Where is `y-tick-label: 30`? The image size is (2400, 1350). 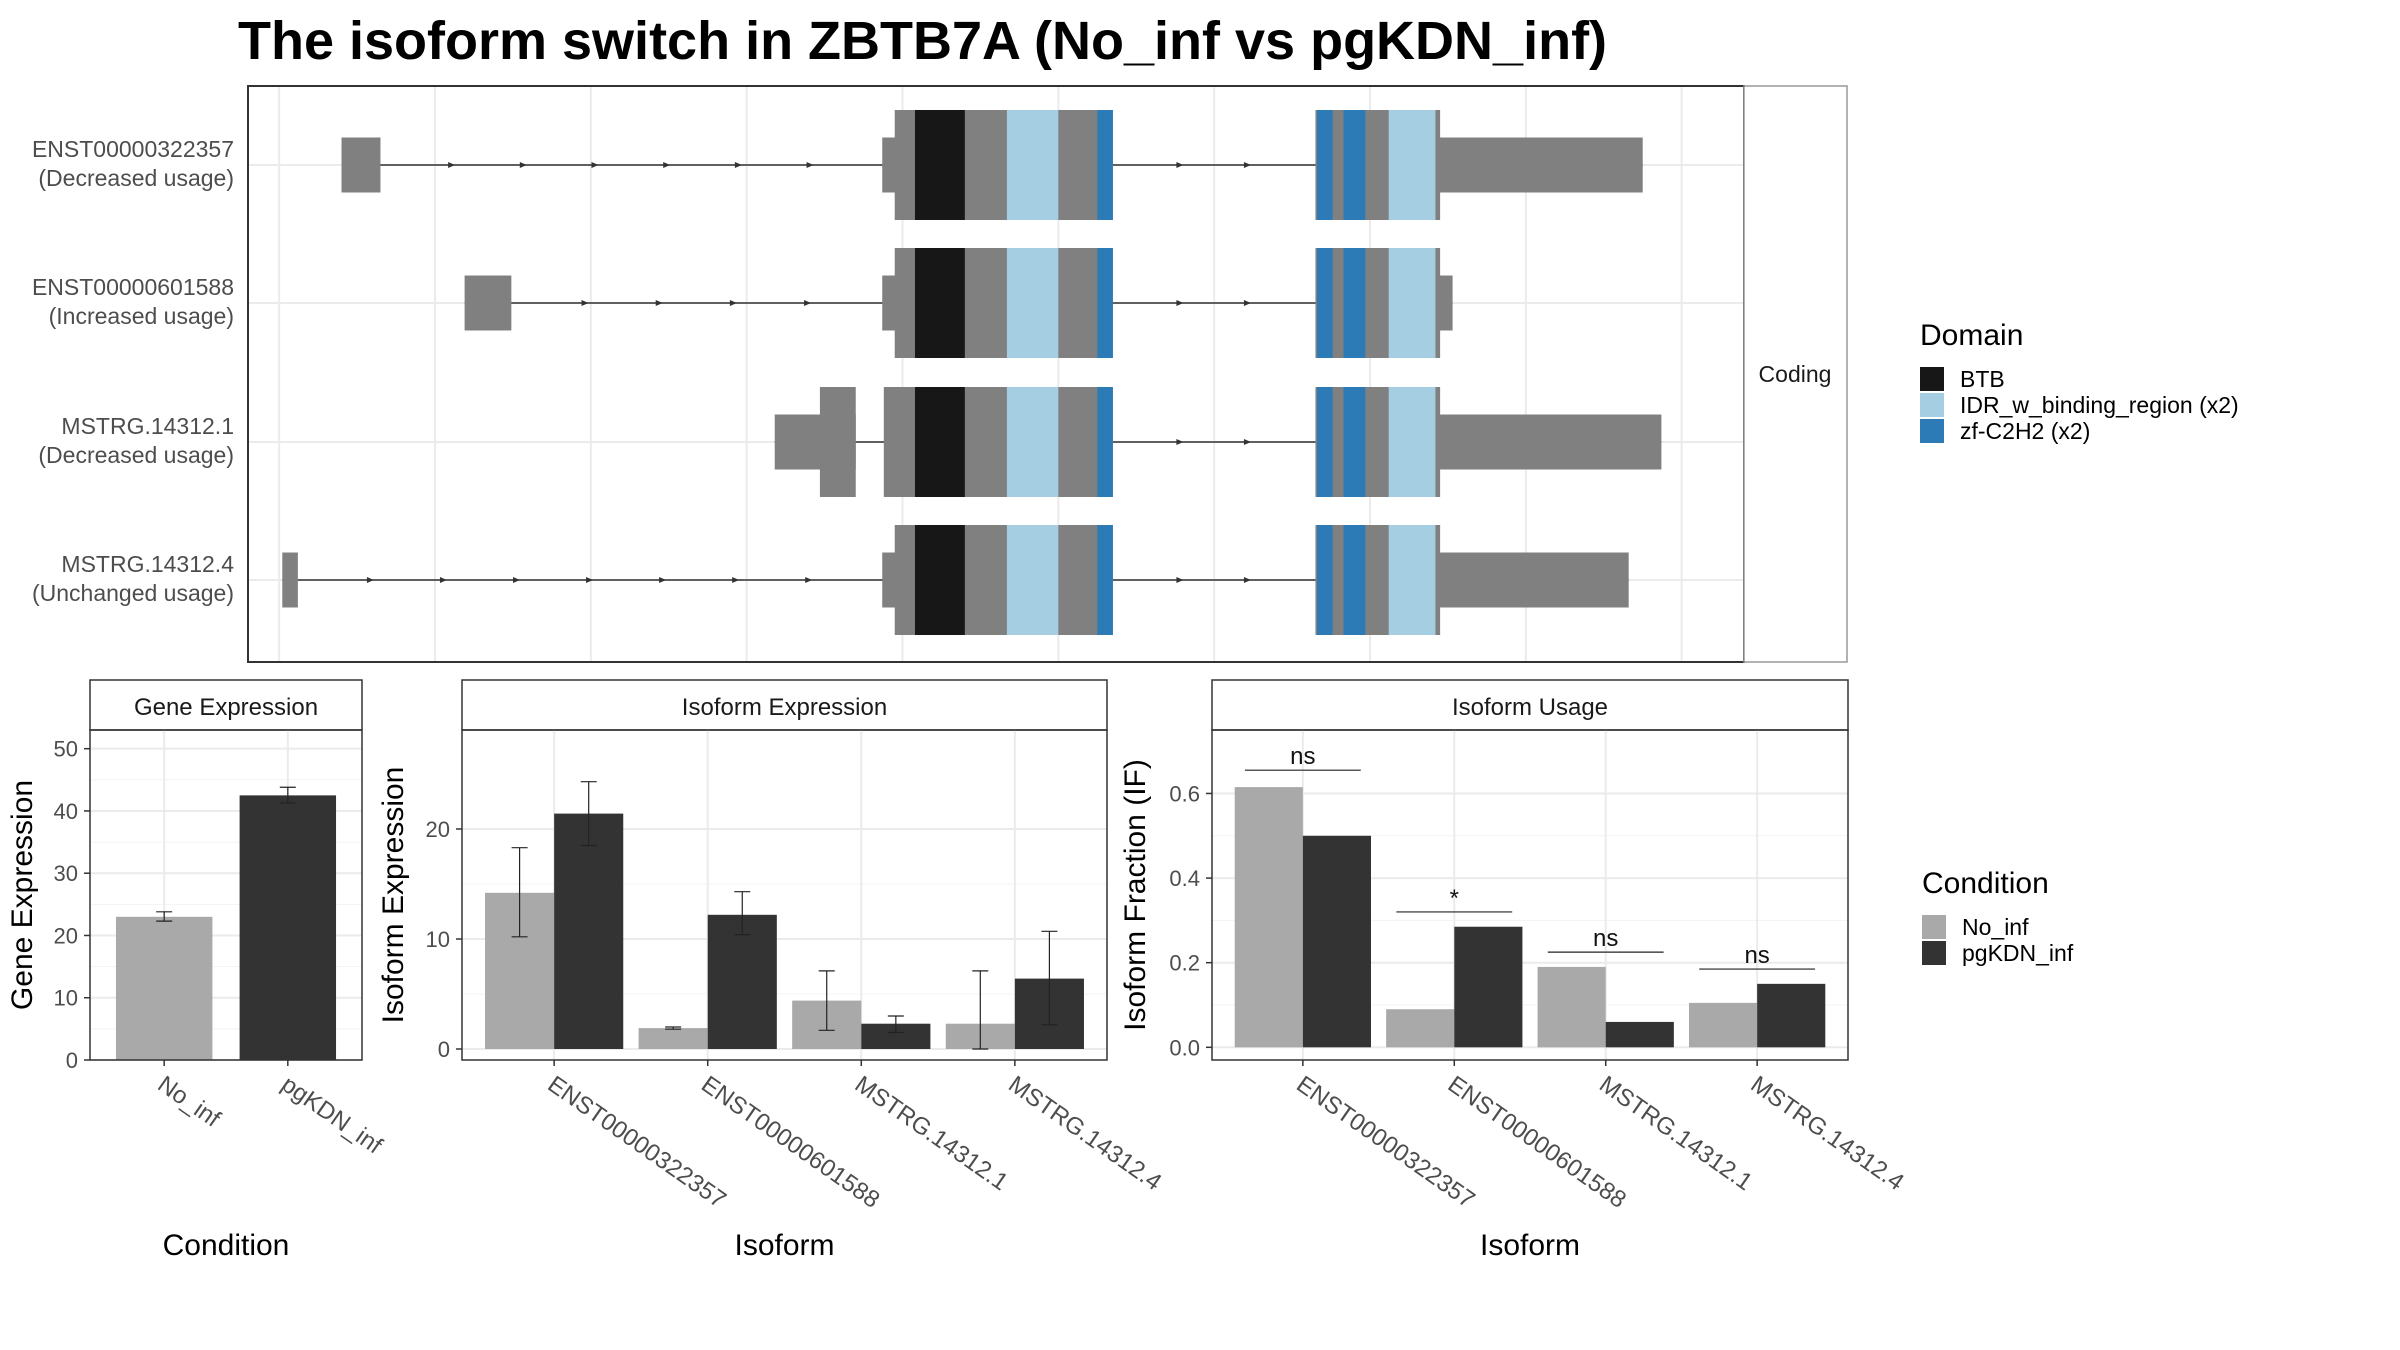
y-tick-label: 30 is located at coordinates (66, 873).